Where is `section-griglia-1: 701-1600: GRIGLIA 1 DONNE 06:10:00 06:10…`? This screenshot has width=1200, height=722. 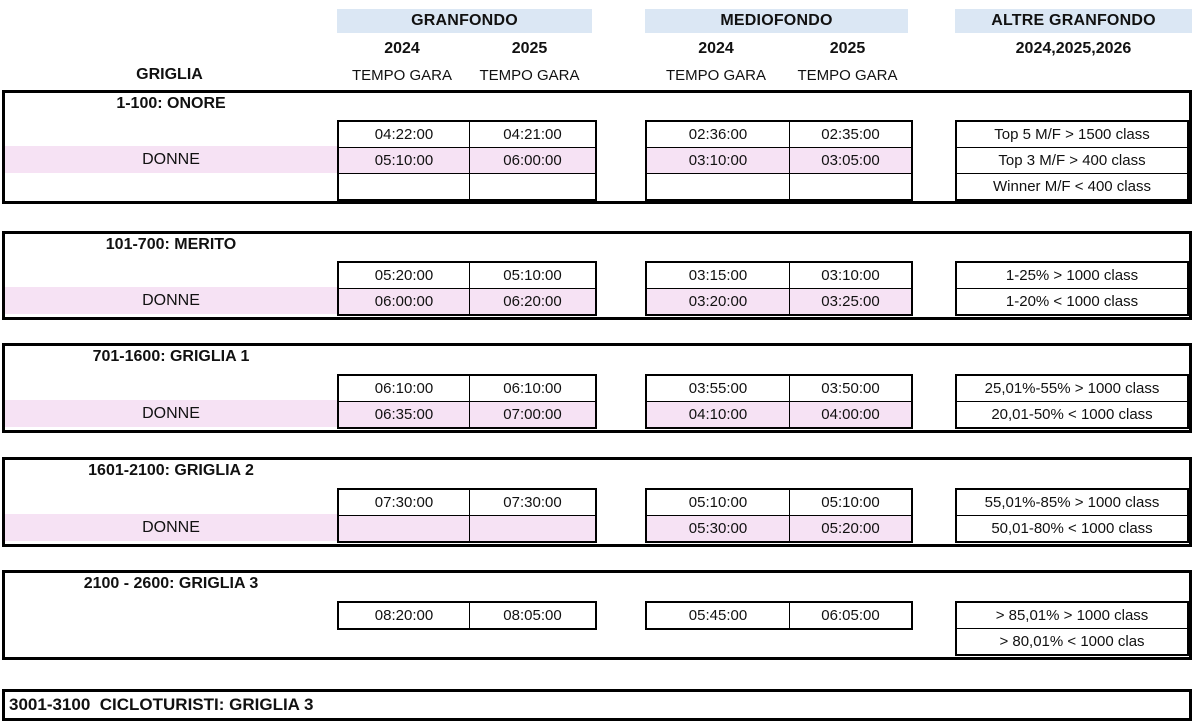 section-griglia-1: 701-1600: GRIGLIA 1 DONNE 06:10:00 06:10… is located at coordinates (597, 388).